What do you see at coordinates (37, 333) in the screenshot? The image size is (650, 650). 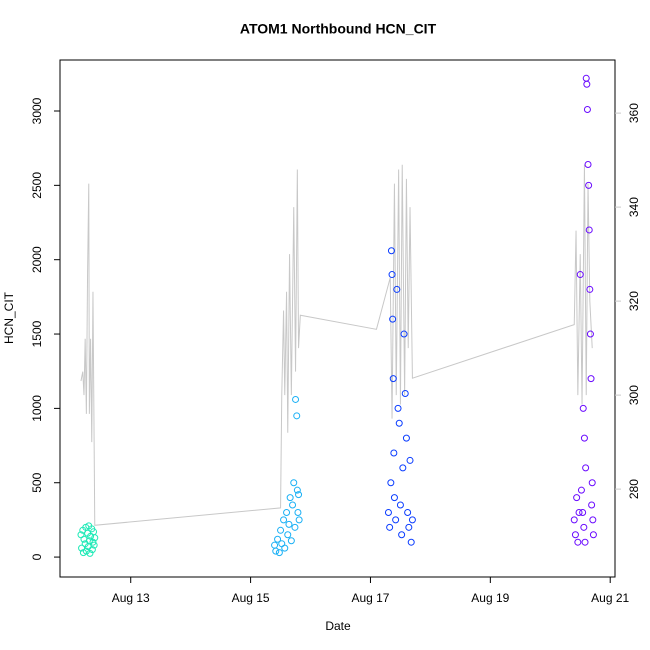 I see `y-tick-label: 1500` at bounding box center [37, 333].